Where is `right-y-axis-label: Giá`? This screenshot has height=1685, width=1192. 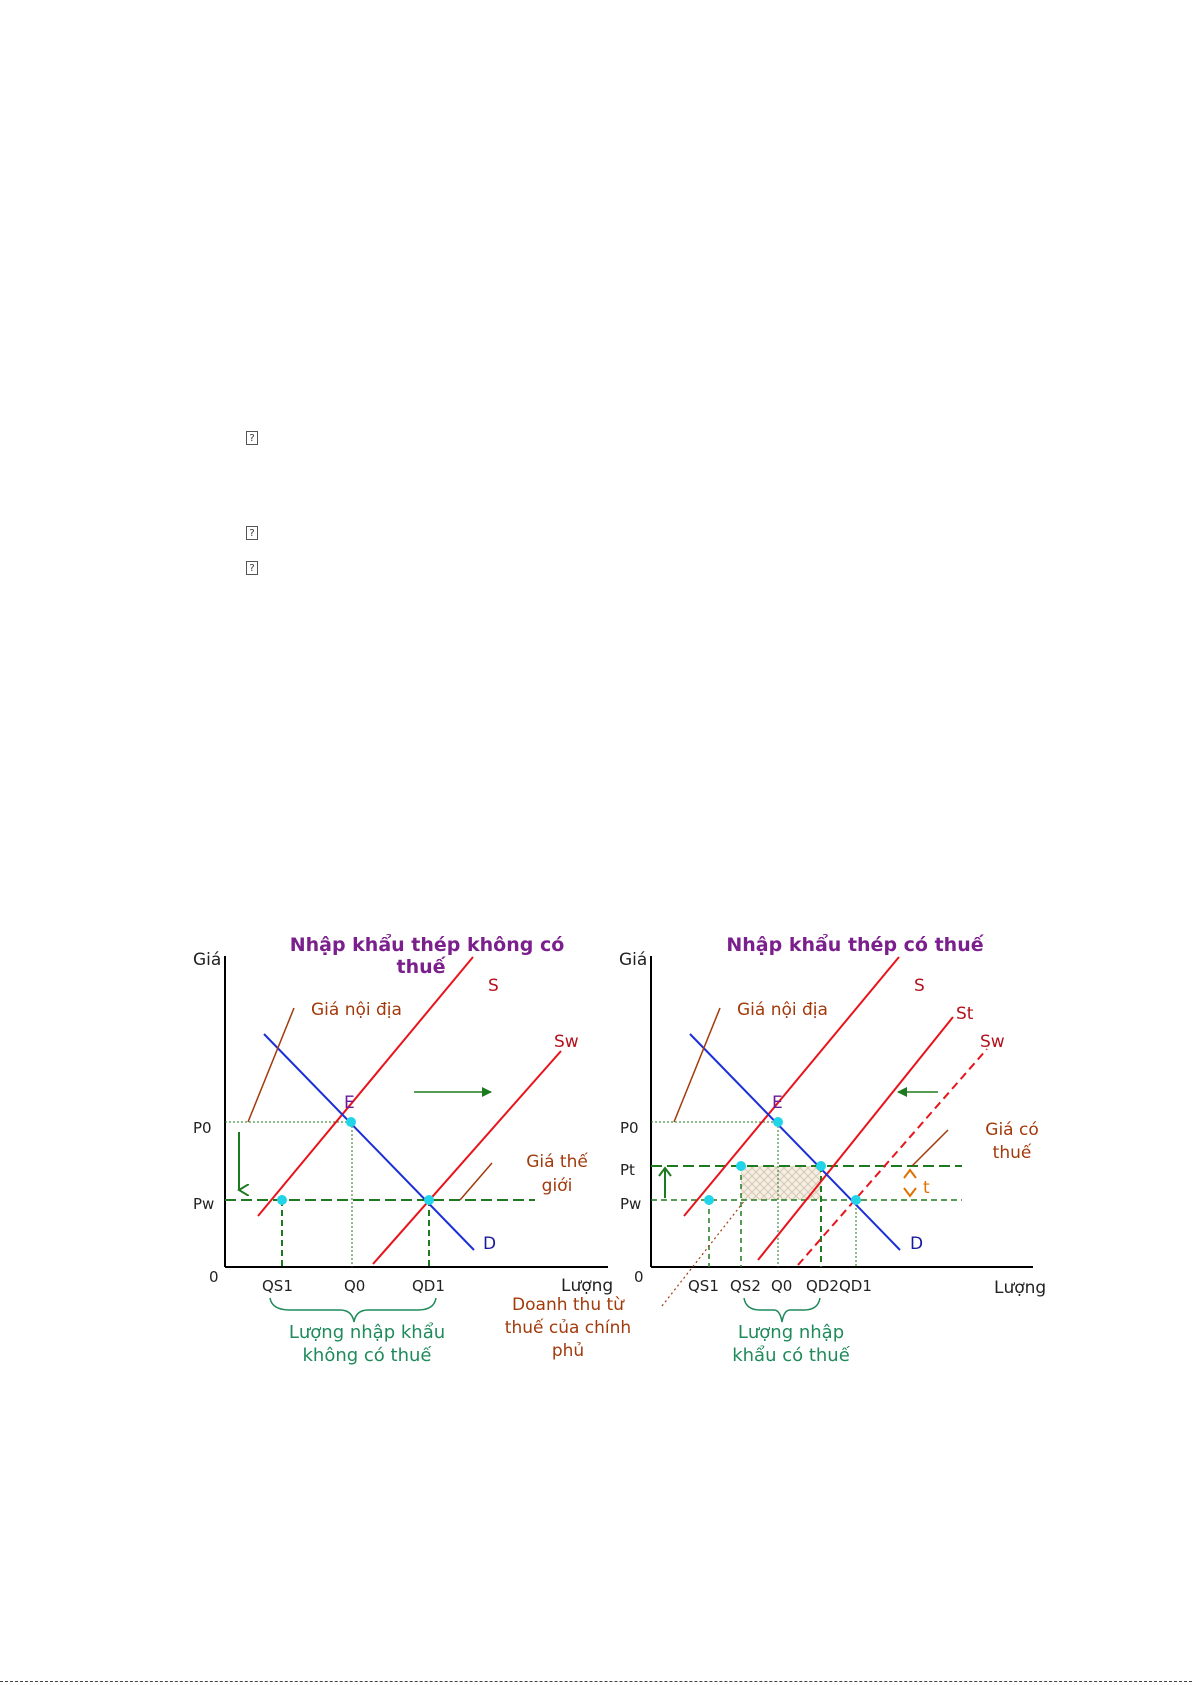 right-y-axis-label: Giá is located at coordinates (633, 960).